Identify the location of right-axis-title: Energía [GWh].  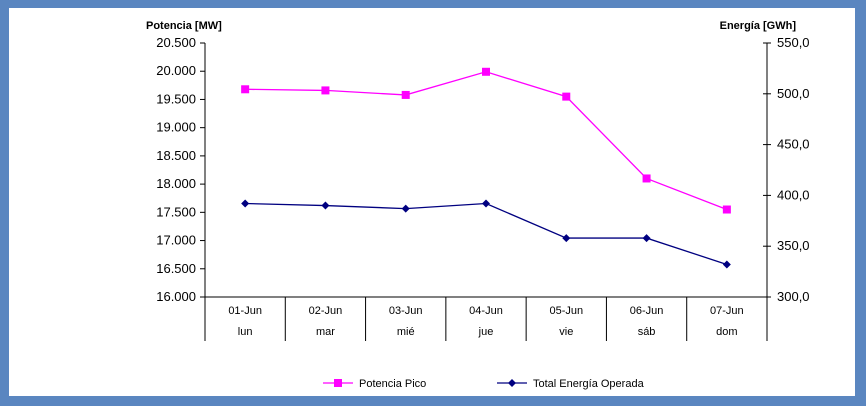
(758, 26).